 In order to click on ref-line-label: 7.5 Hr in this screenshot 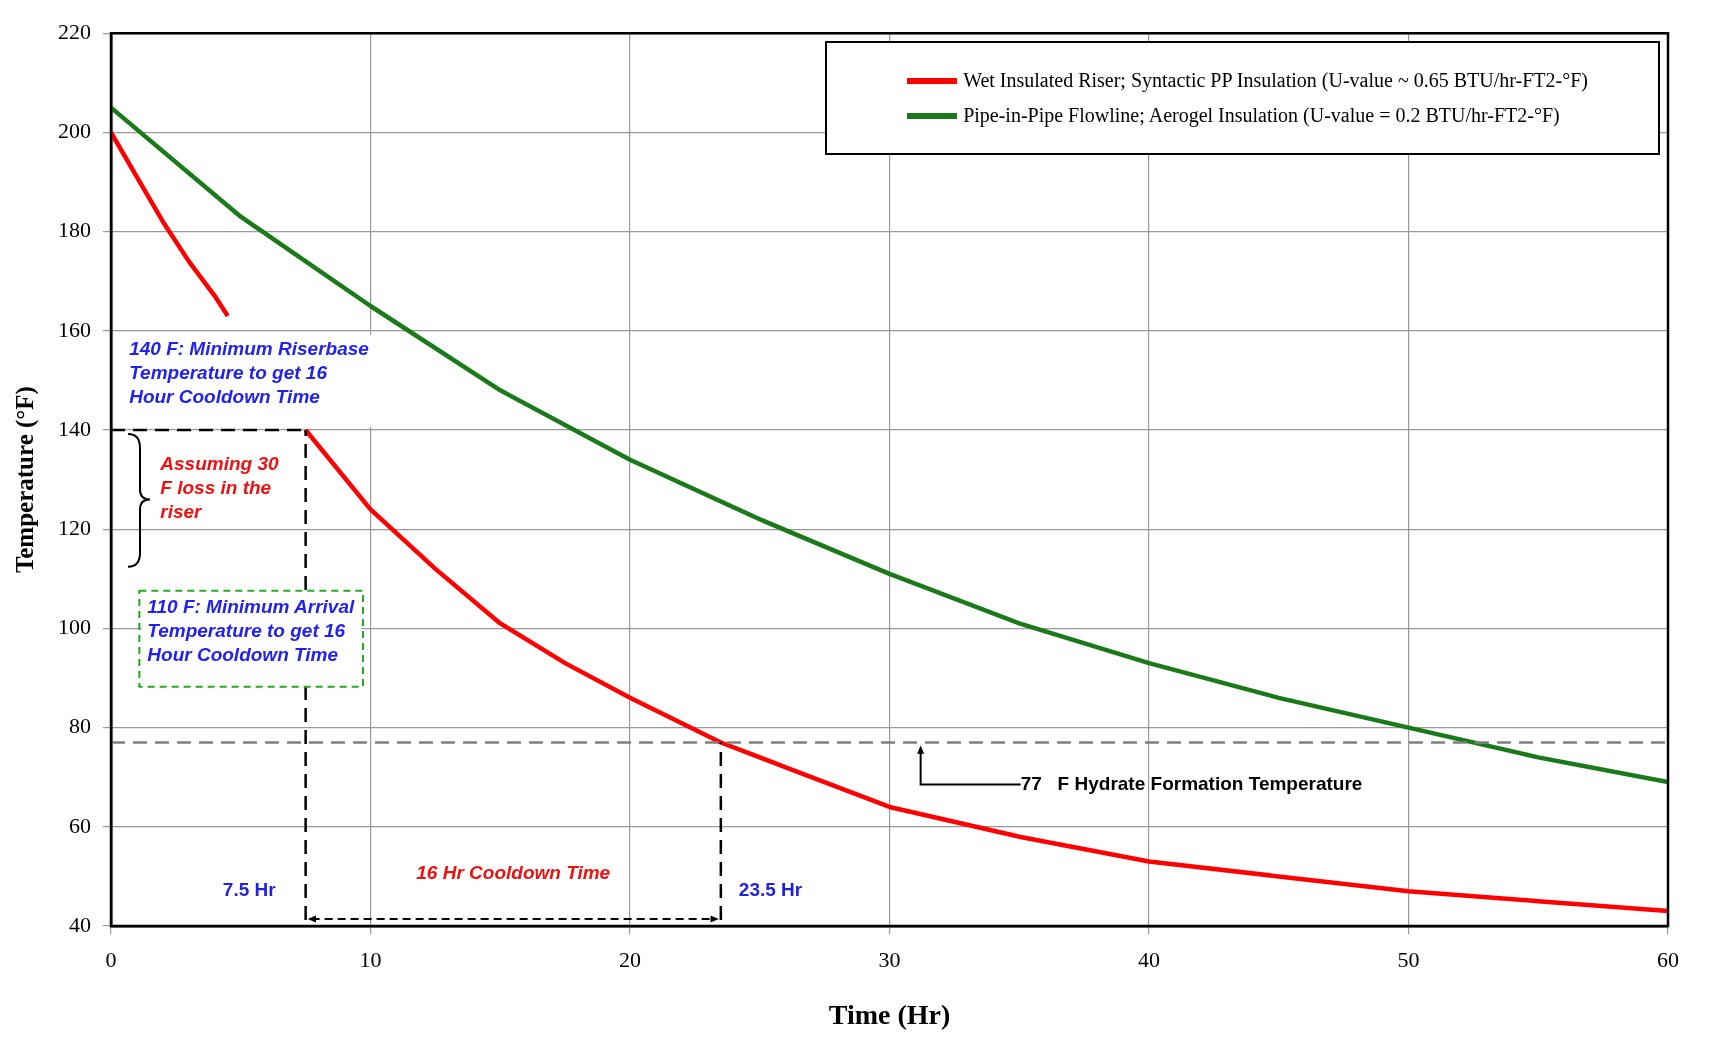, I will do `click(249, 890)`.